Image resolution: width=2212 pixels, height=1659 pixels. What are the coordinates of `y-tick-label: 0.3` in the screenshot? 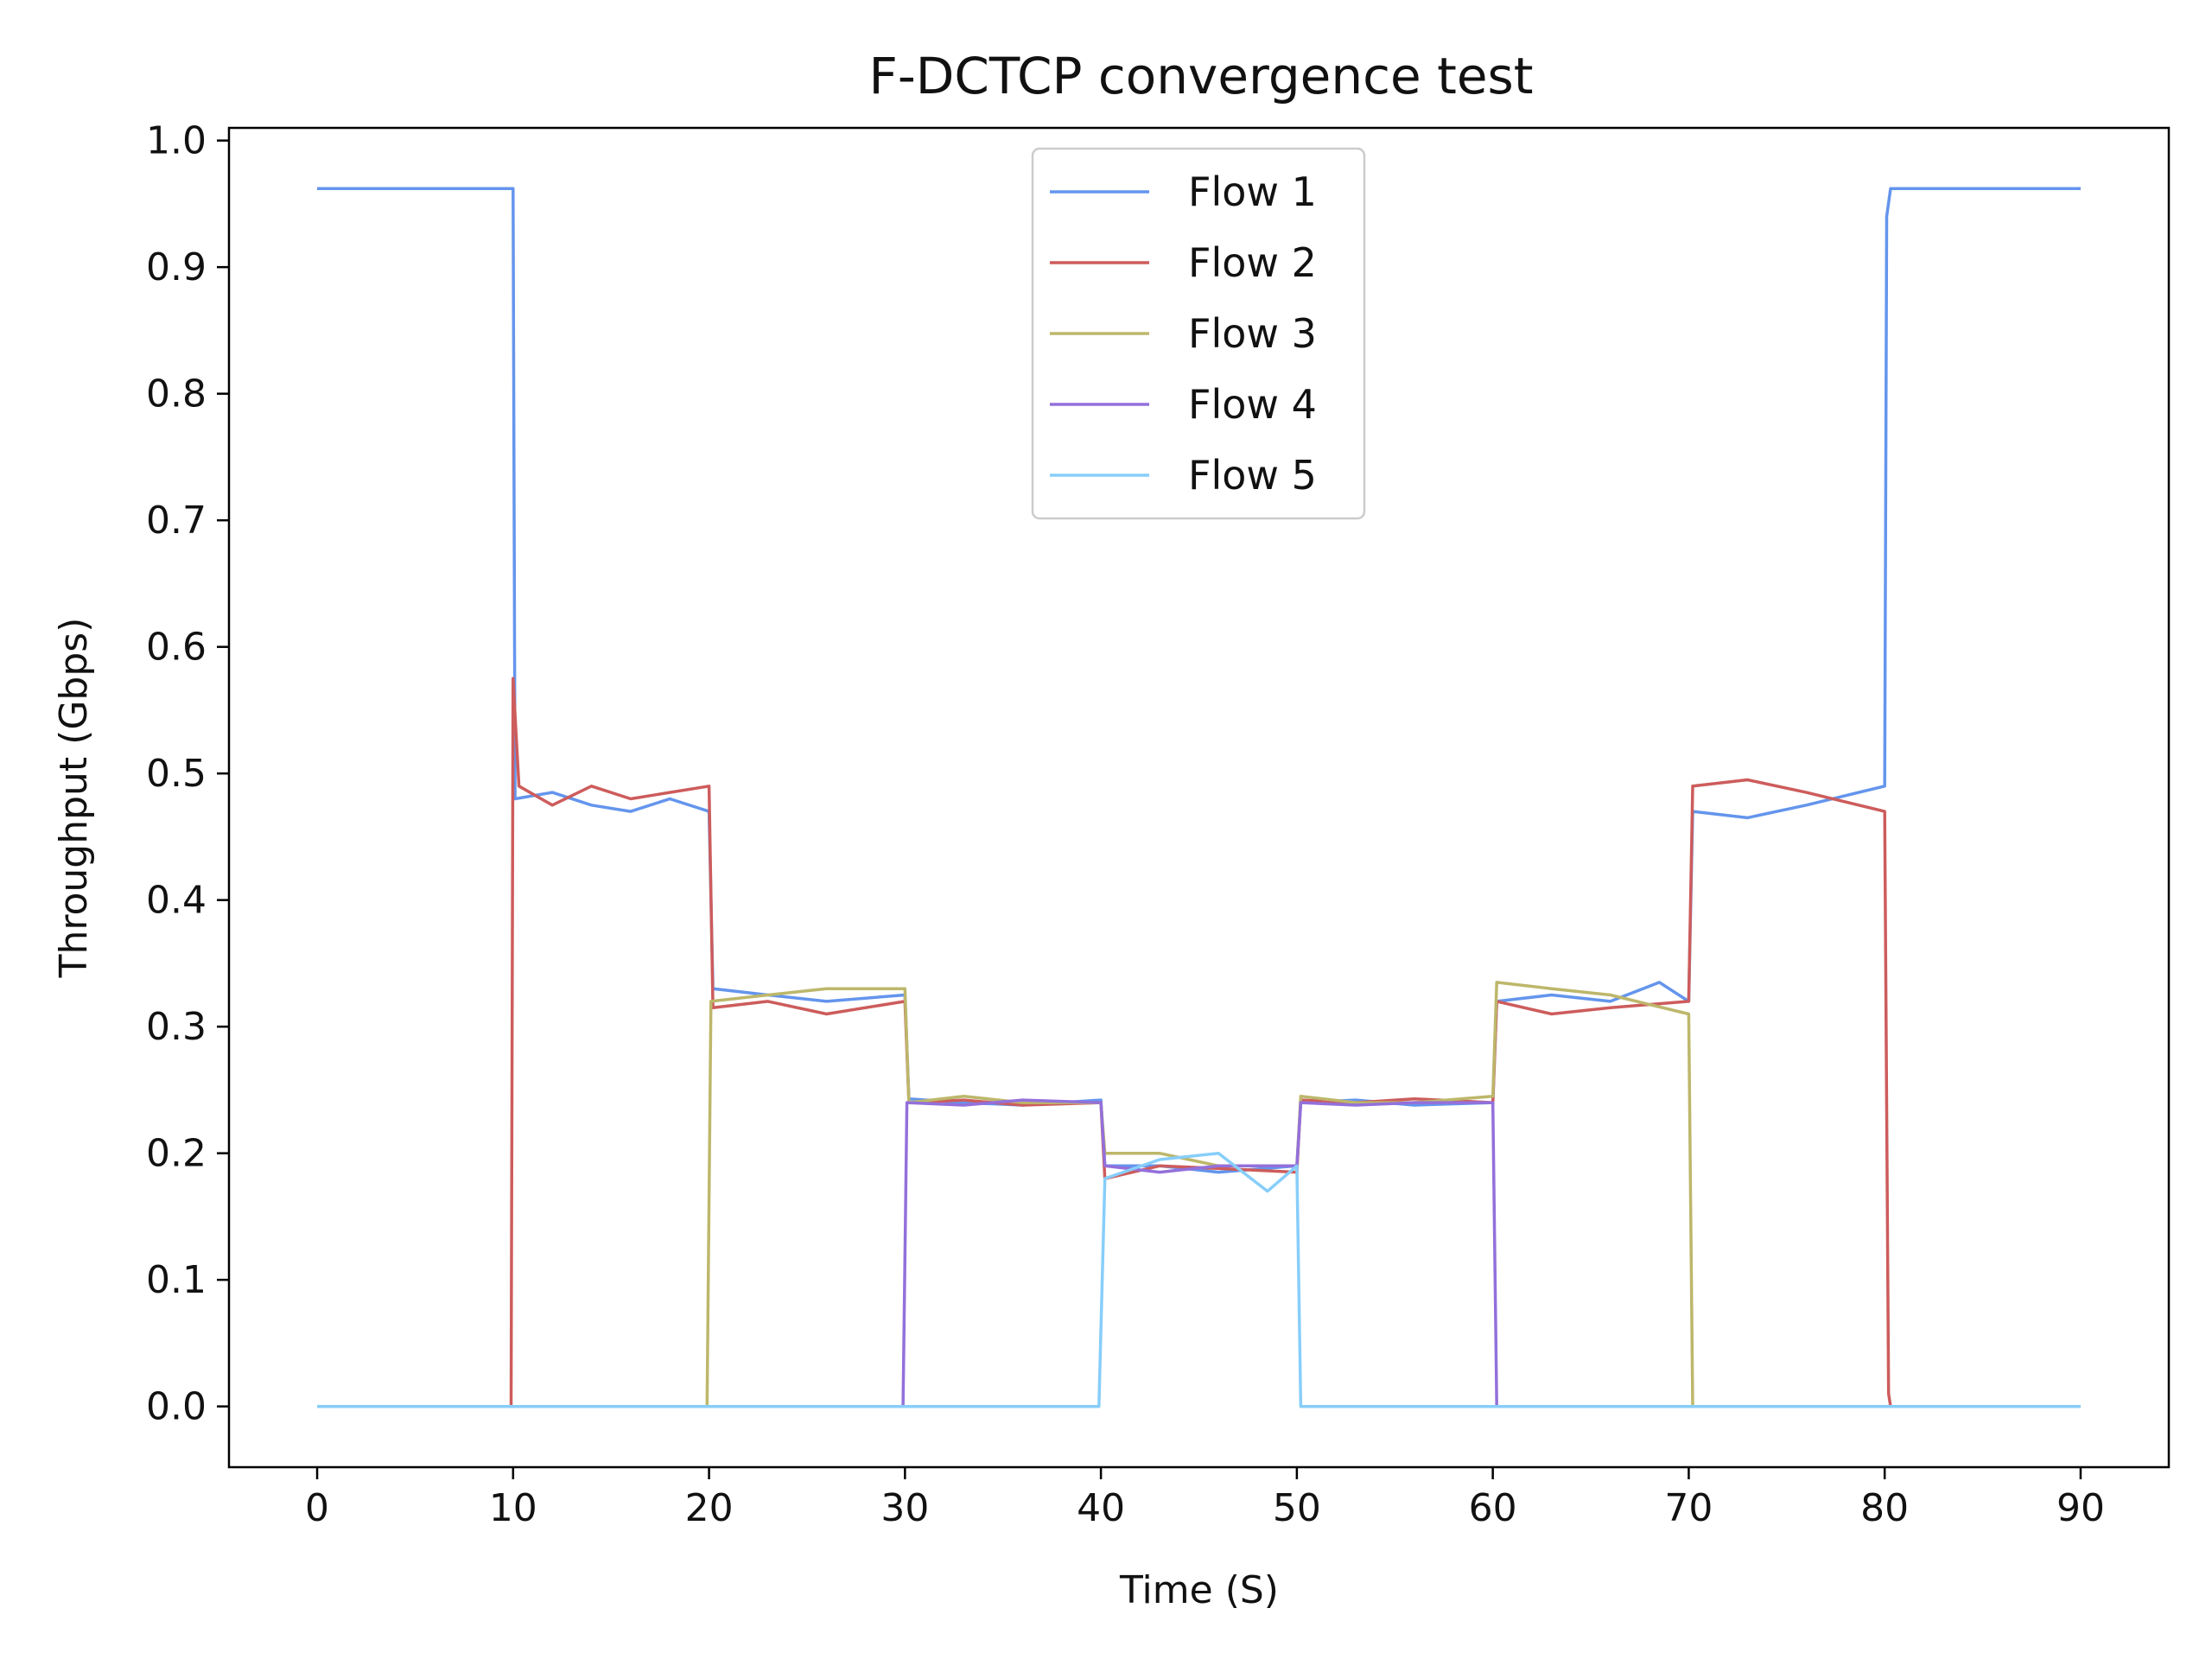 It's located at (176, 1027).